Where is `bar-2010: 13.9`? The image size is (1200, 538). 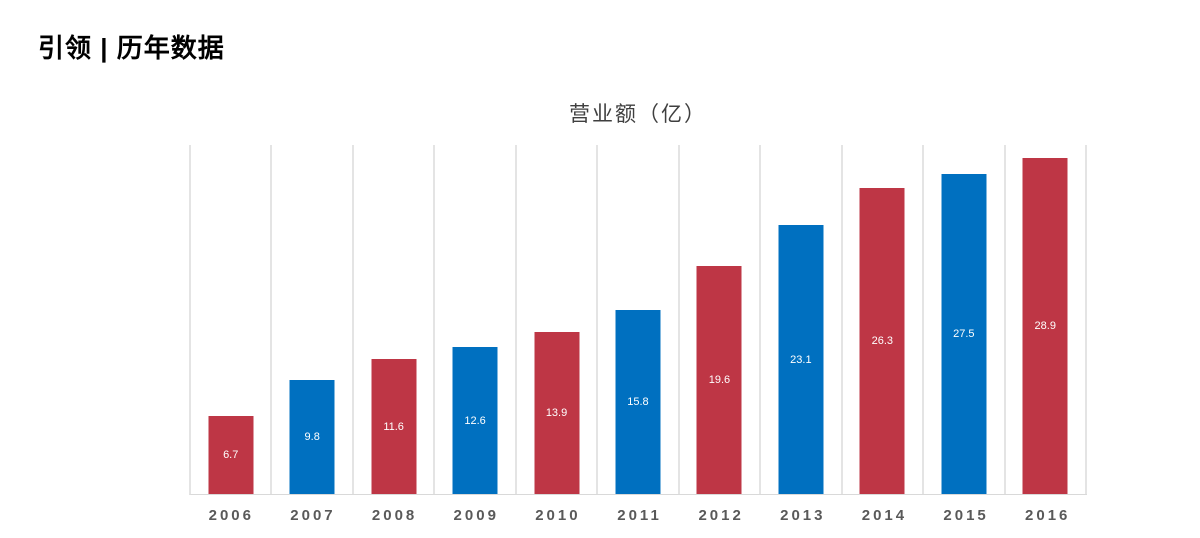 bar-2010: 13.9 is located at coordinates (557, 413).